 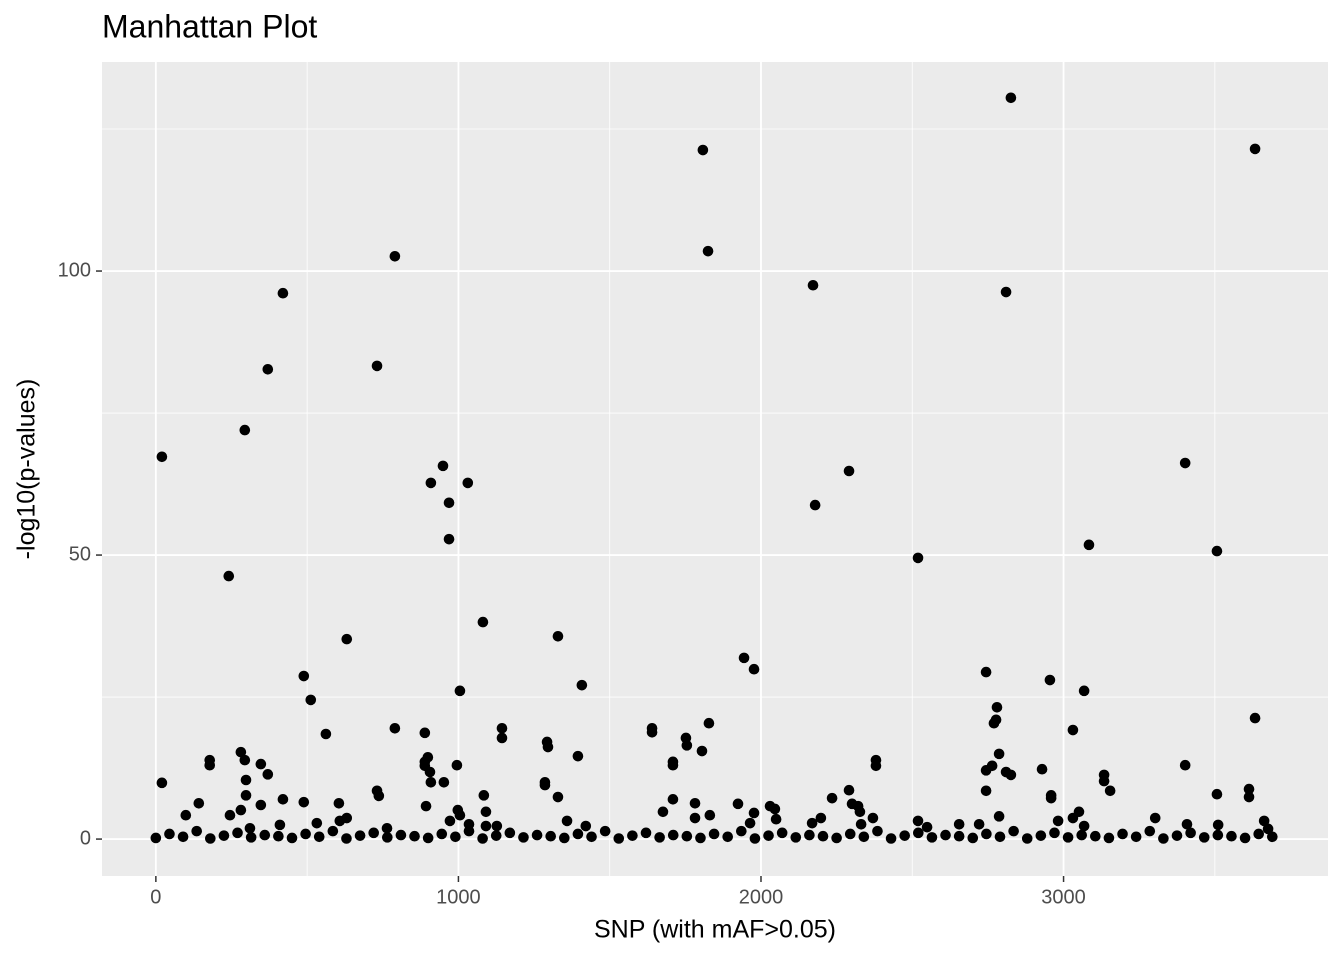 What do you see at coordinates (27, 469) in the screenshot?
I see `y-axis-title: -log10(p-values)` at bounding box center [27, 469].